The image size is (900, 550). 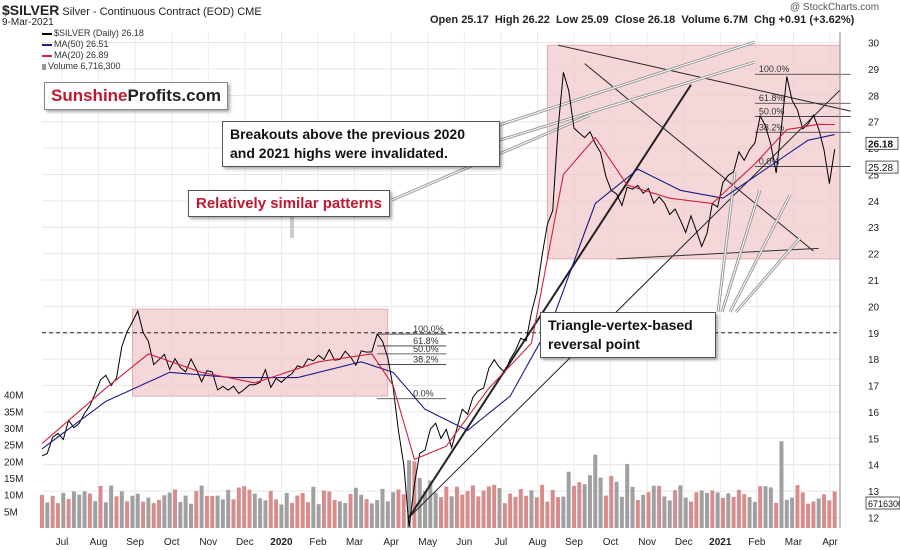 What do you see at coordinates (13, 429) in the screenshot?
I see `volume-tick-label: 30M` at bounding box center [13, 429].